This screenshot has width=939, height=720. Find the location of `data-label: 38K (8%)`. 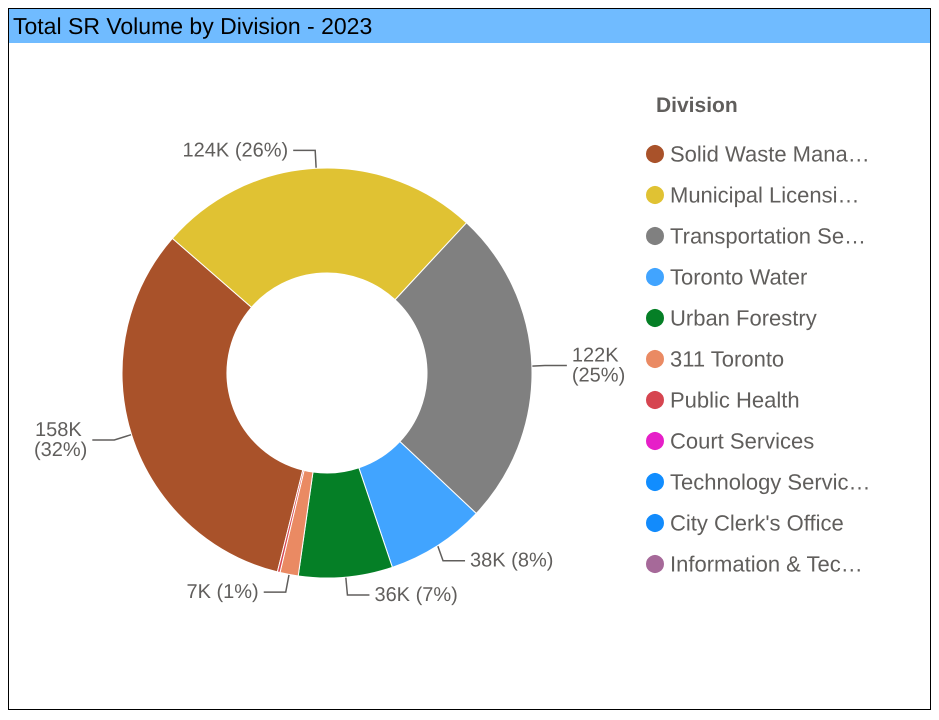

data-label: 38K (8%) is located at coordinates (512, 561).